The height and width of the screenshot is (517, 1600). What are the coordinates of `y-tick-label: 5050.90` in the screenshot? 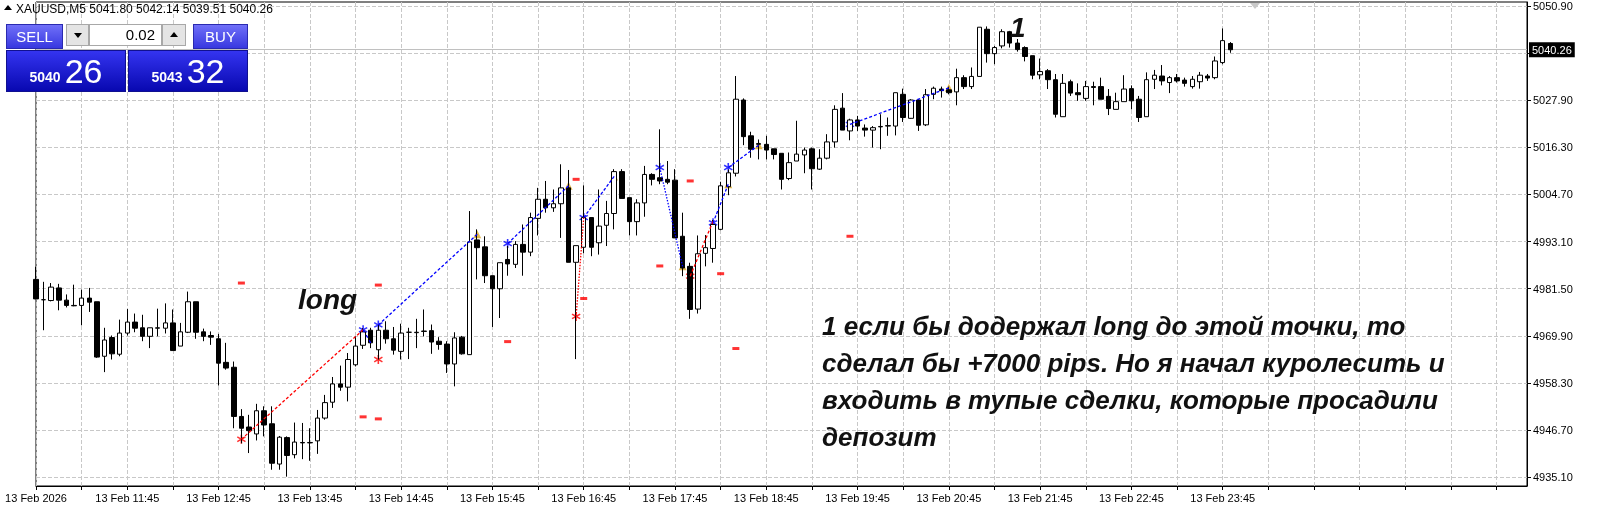 It's located at (1553, 6).